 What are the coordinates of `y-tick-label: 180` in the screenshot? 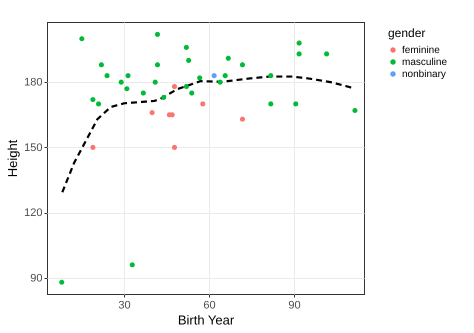 It's located at (33, 82).